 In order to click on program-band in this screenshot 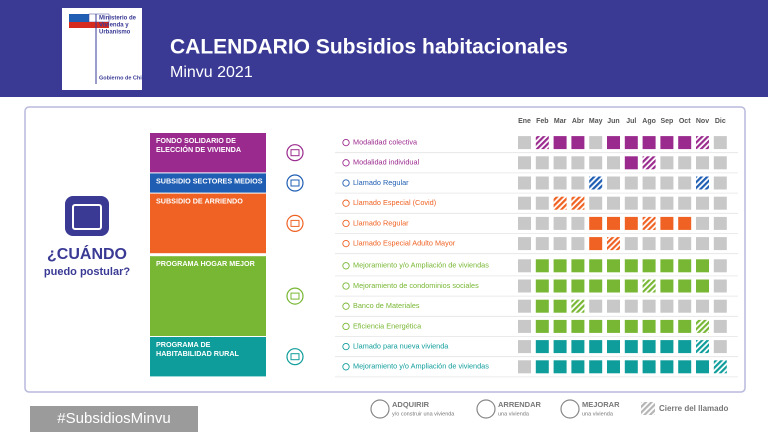, I will do `click(208, 223)`.